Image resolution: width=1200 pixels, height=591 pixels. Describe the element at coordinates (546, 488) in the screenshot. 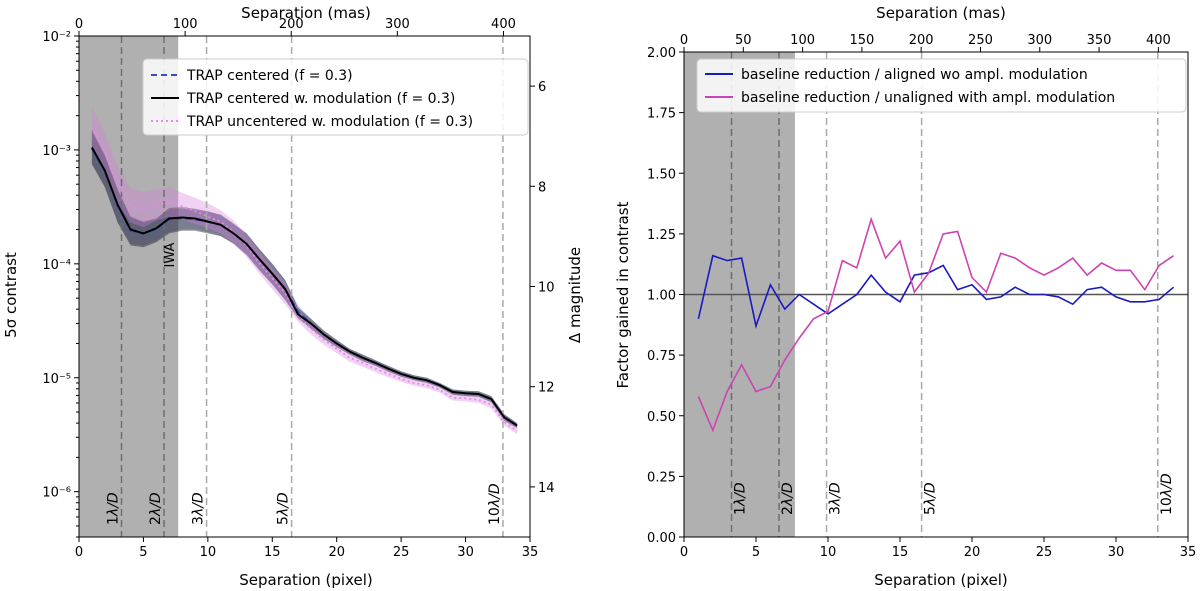

I see `left-y2tick-label-4: 14` at that location.